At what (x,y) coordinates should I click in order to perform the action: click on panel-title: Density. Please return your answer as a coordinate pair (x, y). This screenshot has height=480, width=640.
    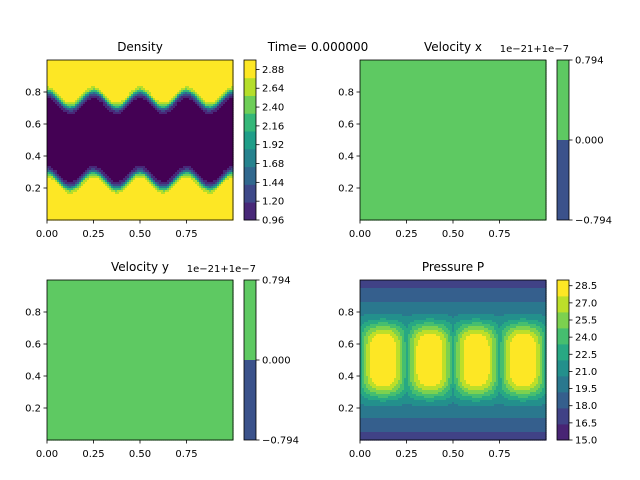
    Looking at the image, I should click on (140, 47).